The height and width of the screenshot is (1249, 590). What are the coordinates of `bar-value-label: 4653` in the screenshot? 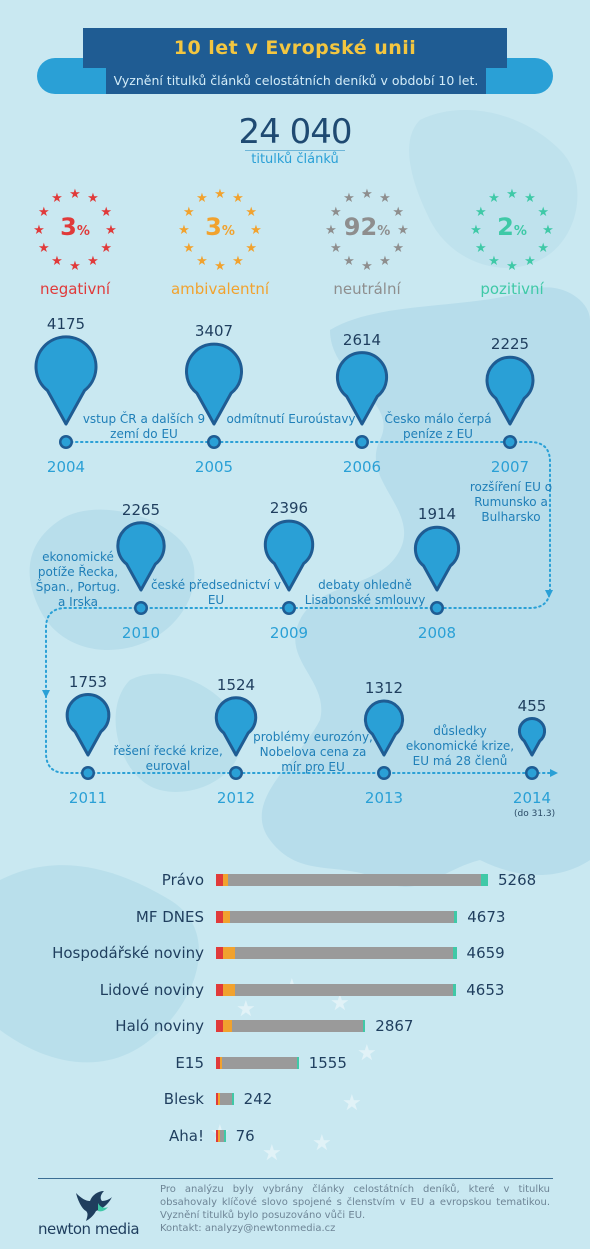 It's located at (485, 989).